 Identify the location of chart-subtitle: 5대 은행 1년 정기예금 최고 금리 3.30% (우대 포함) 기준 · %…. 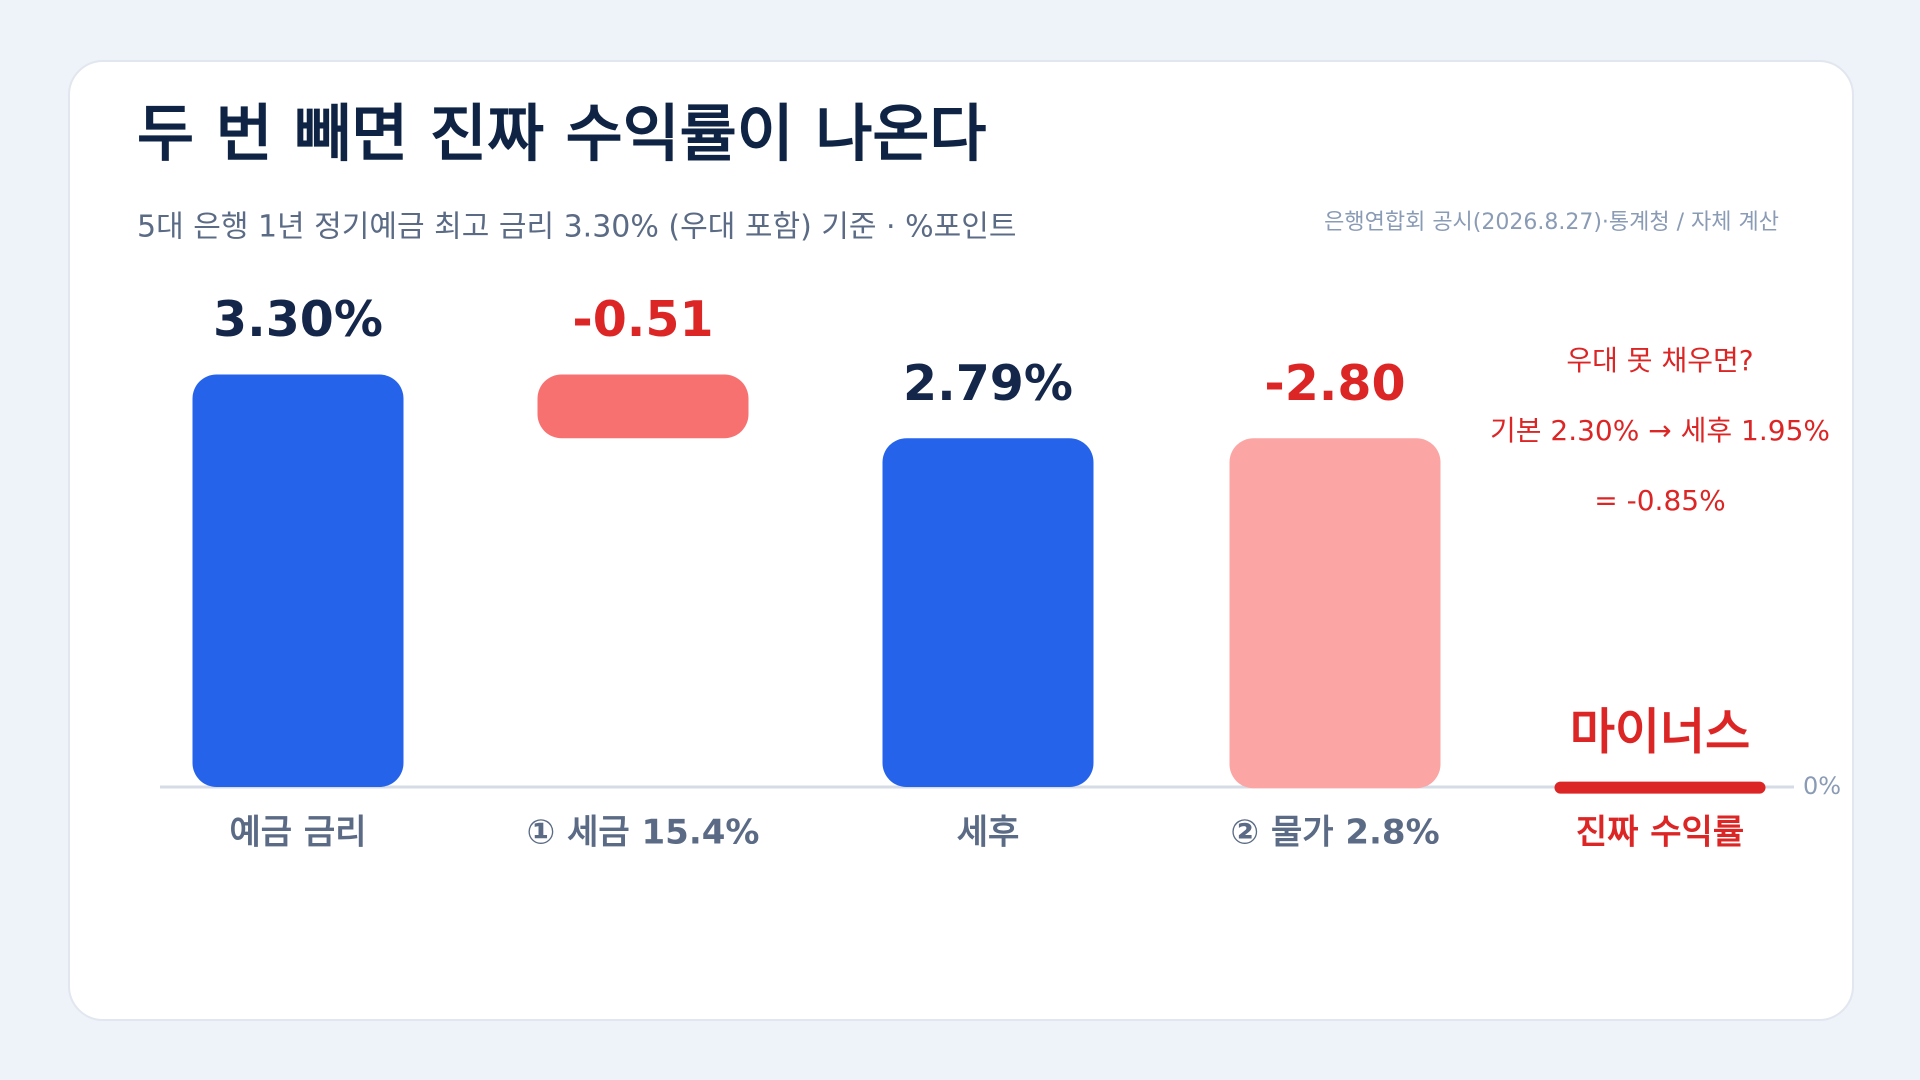
(576, 227).